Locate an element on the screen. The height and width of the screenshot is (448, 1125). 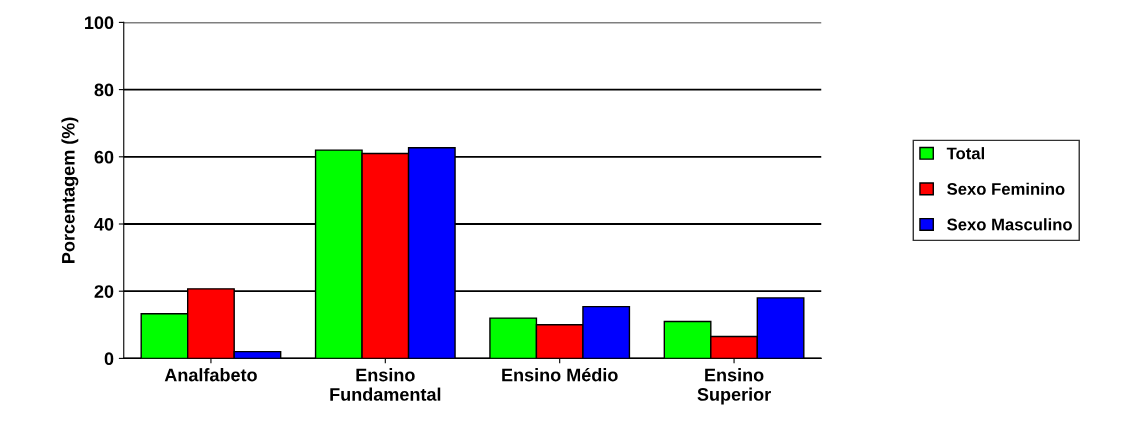
x-tick-label: Ensino Superior is located at coordinates (734, 386).